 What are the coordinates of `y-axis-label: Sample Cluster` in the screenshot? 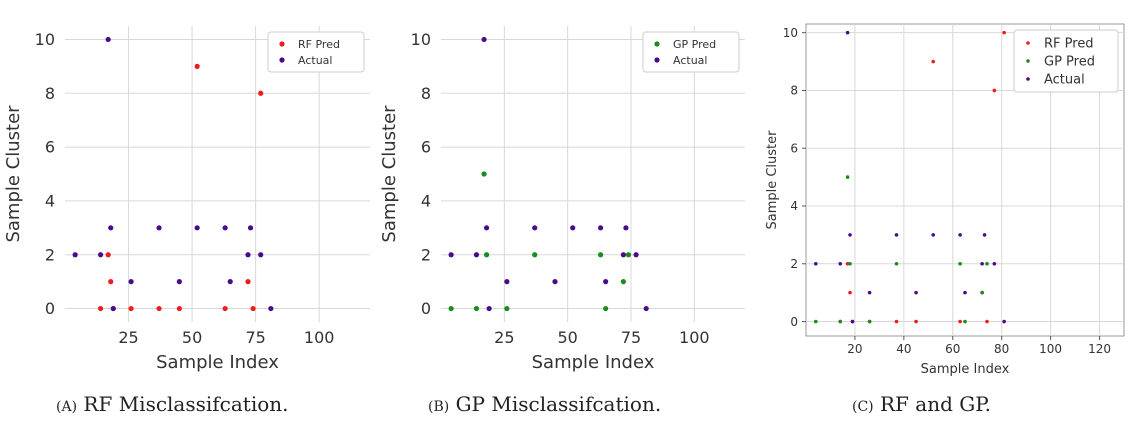 It's located at (772, 180).